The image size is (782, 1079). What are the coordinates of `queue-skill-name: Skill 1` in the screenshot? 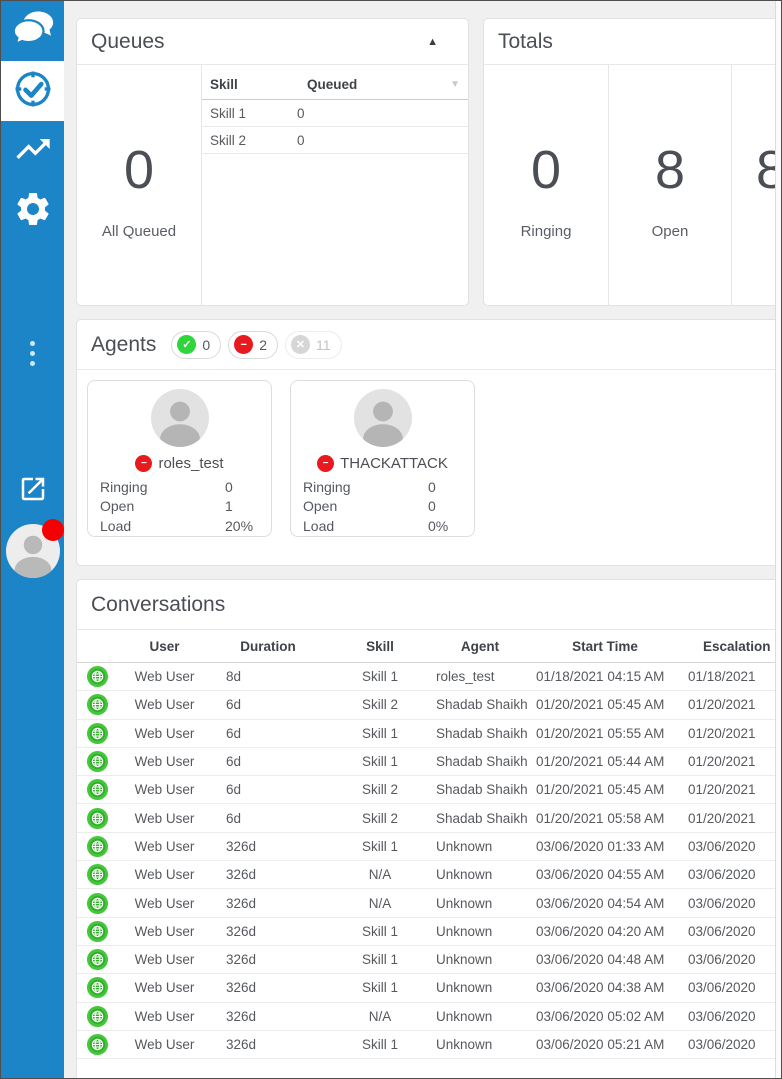 It's located at (228, 113).